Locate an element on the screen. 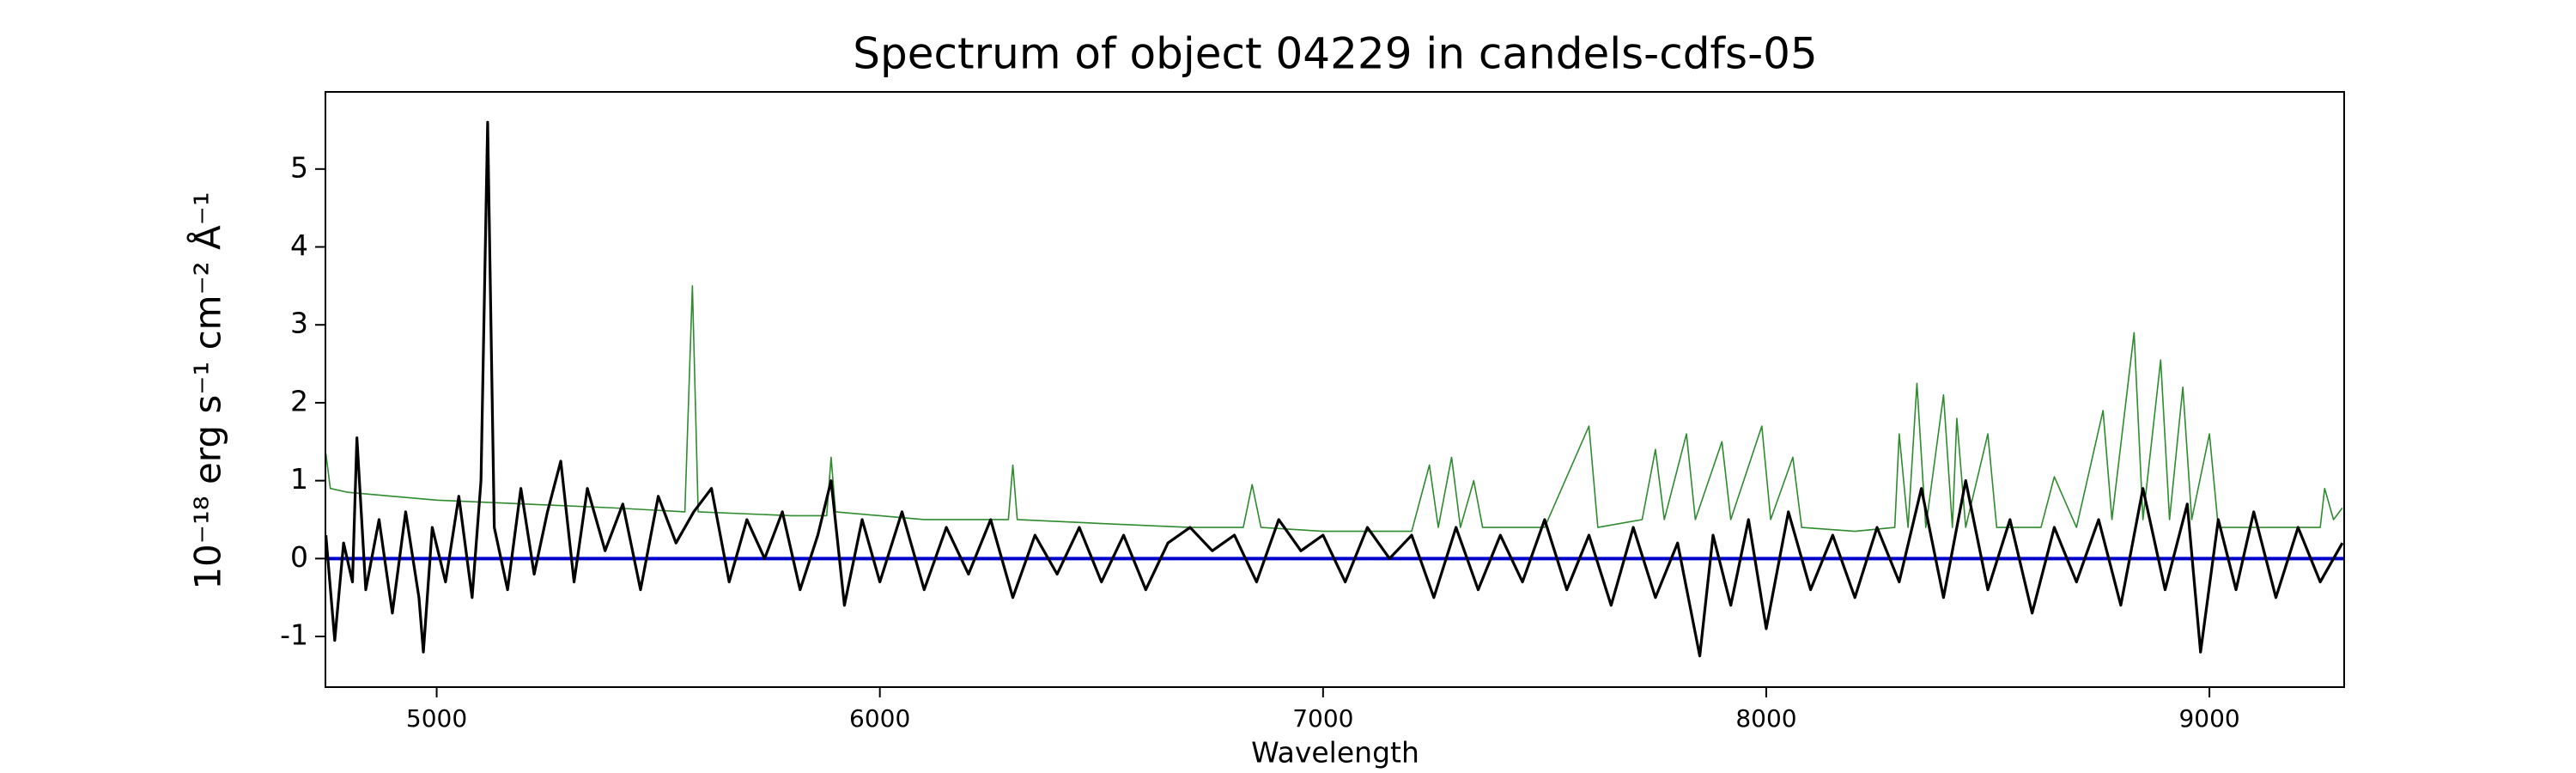  x-axis-label: Wavelength is located at coordinates (1335, 753).